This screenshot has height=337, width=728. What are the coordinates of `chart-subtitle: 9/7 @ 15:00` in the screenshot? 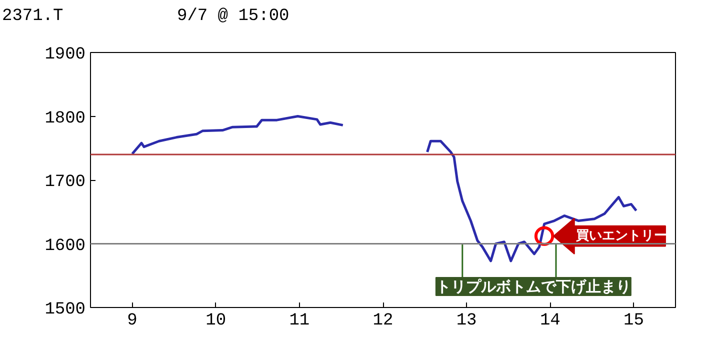 It's located at (233, 17).